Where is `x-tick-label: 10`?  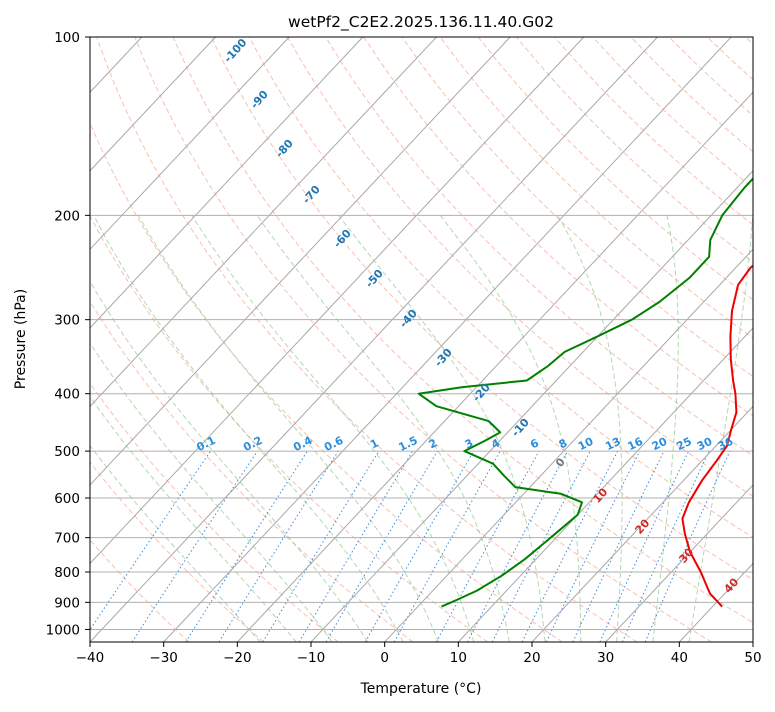
x-tick-label: 10 is located at coordinates (458, 658).